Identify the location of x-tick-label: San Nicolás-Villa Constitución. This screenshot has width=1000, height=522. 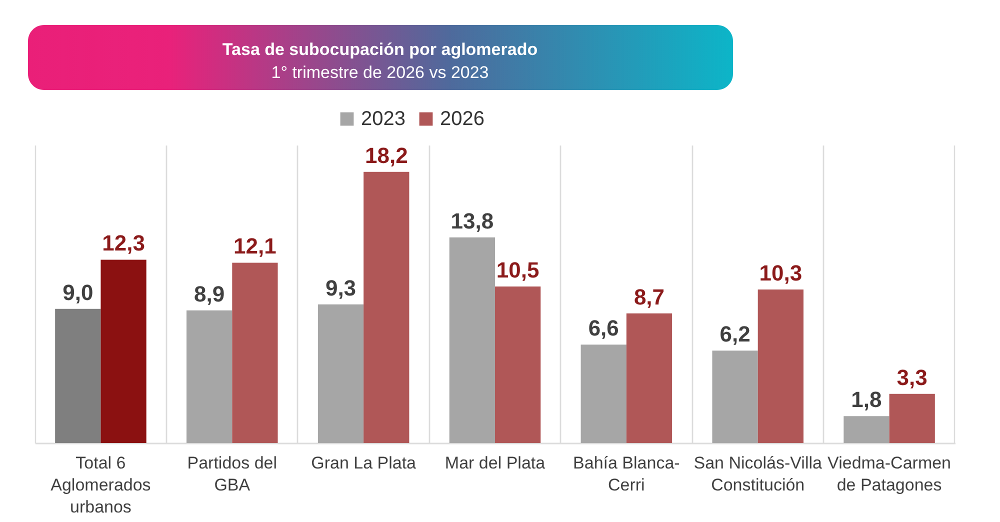
(758, 474).